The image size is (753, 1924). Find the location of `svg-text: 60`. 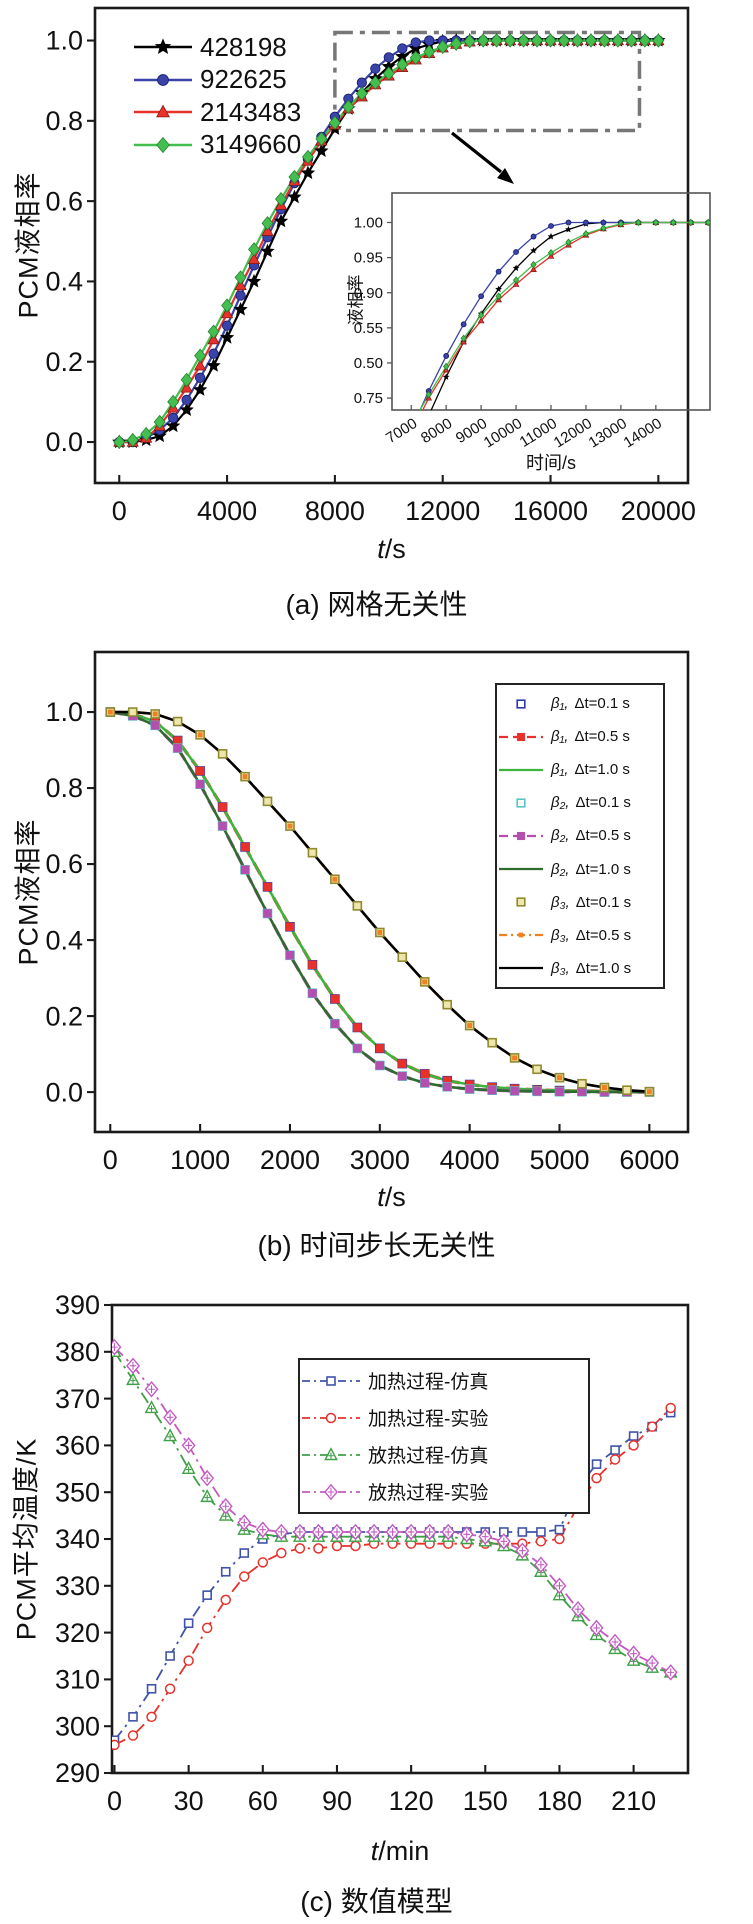

svg-text: 60 is located at coordinates (263, 1801).